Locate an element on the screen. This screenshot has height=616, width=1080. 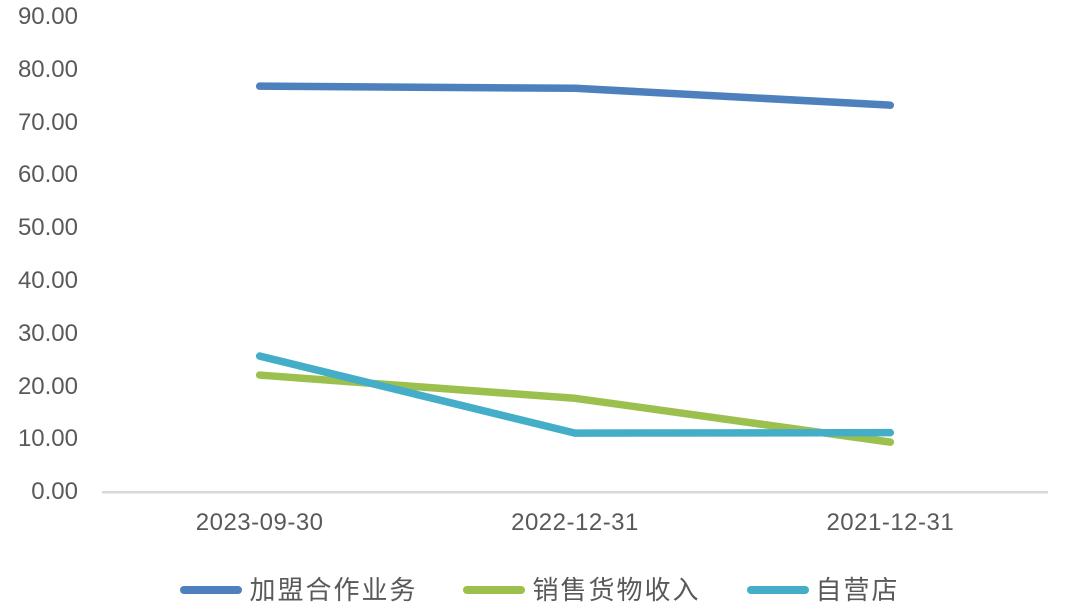
legend: 加盟合作业务 销售货物收入 自营店 is located at coordinates (540, 590).